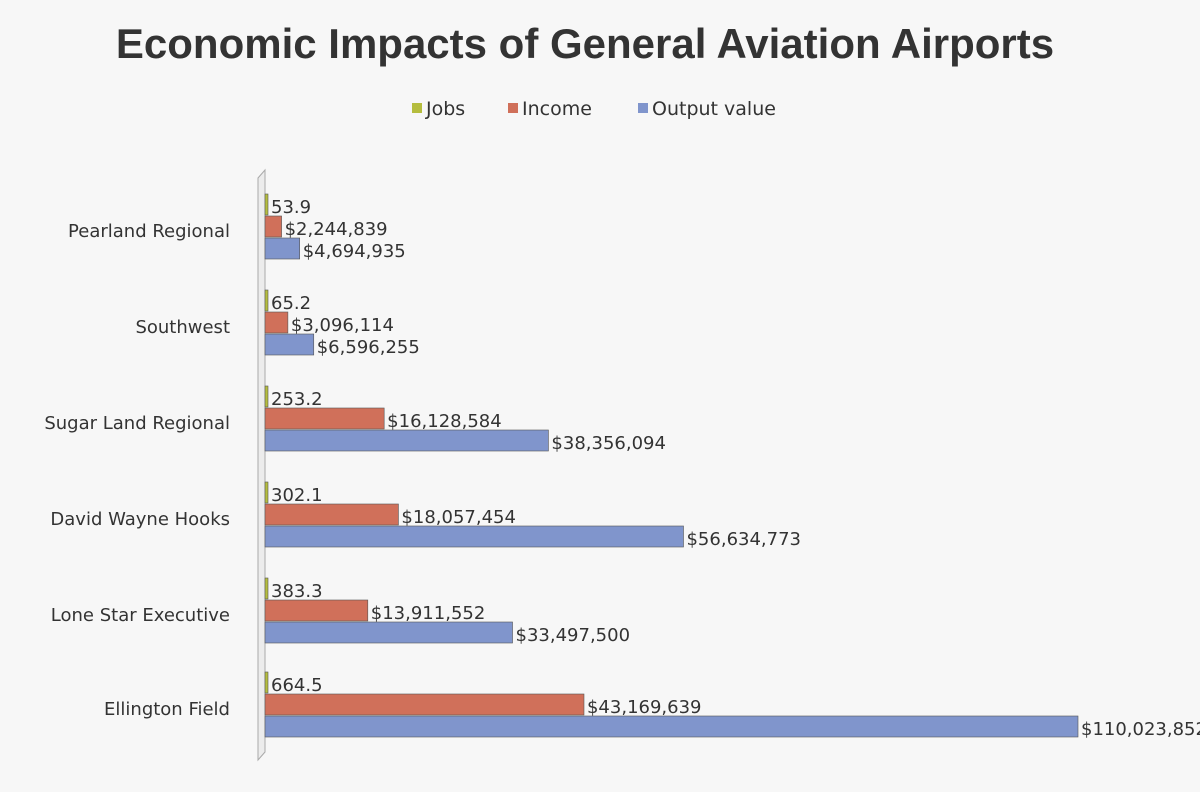 The height and width of the screenshot is (792, 1200). I want to click on data-label: $38,356,094, so click(608, 443).